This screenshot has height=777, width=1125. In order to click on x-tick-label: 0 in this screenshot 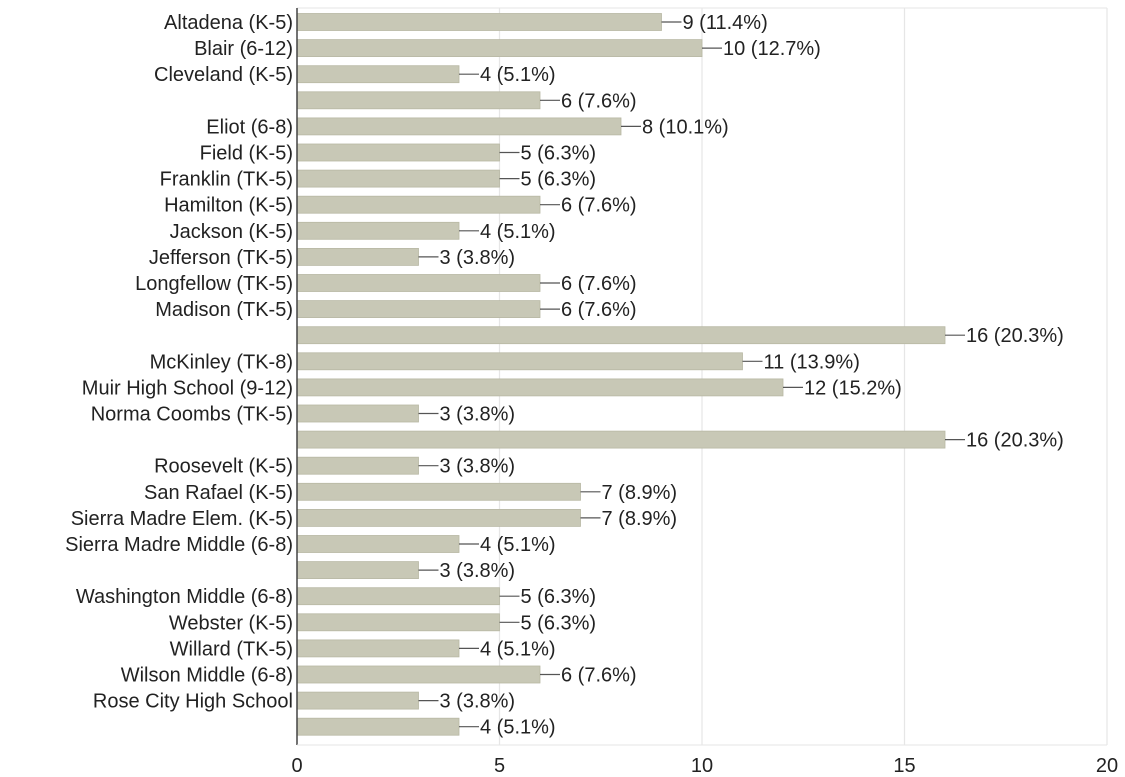, I will do `click(296, 766)`.